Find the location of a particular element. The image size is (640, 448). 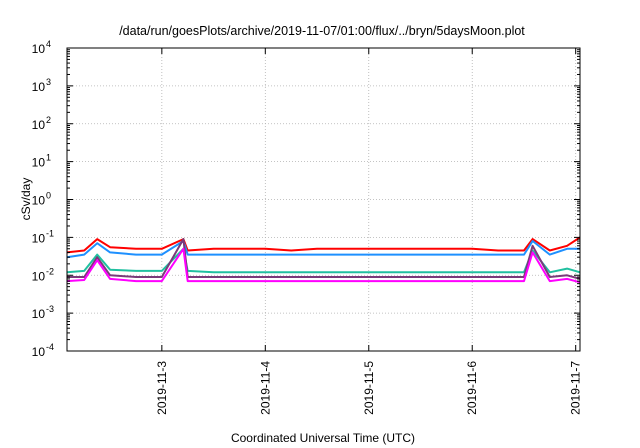

y-axis-label: cSv/day is located at coordinates (26, 199).